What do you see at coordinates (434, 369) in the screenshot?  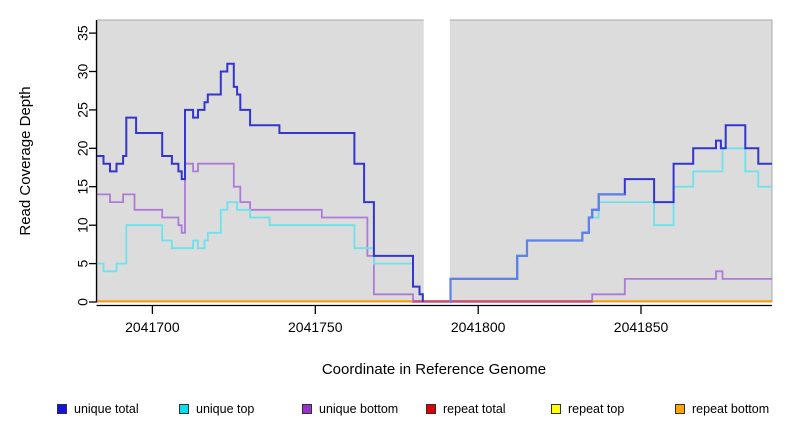 I see `x-axis-label: Coordinate in Reference Genome` at bounding box center [434, 369].